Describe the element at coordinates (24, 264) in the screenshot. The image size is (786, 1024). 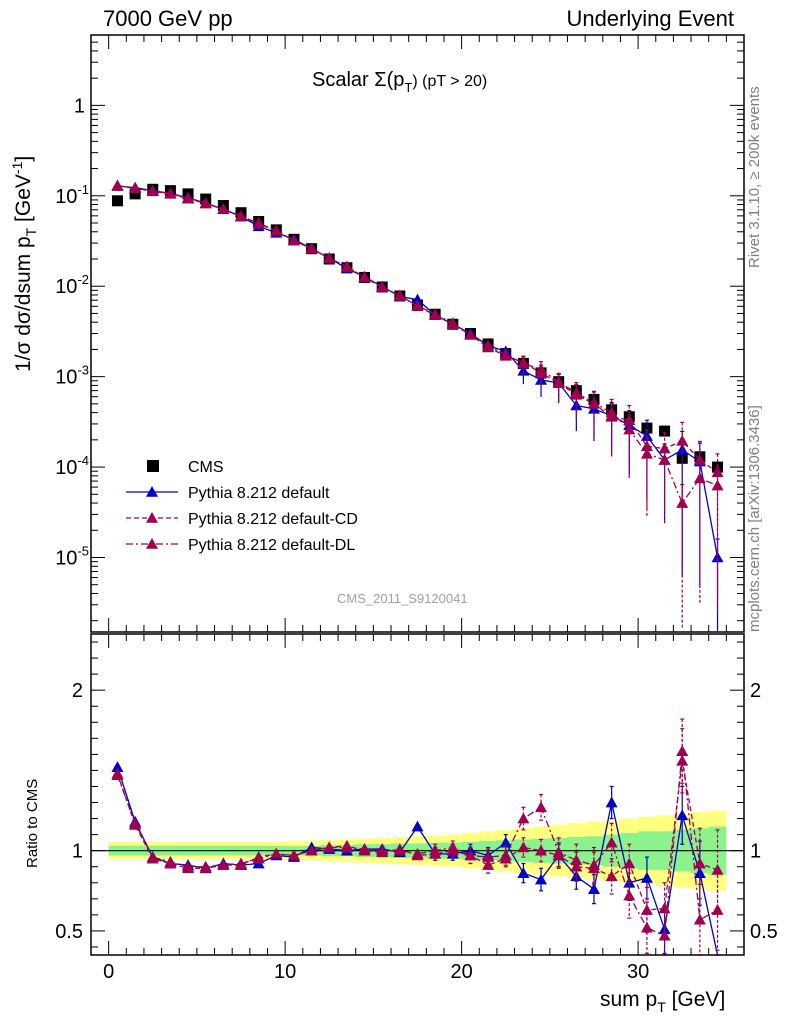
I see `main-ylabel: 1/σ dσ/dsum pT [GeV-1]` at that location.